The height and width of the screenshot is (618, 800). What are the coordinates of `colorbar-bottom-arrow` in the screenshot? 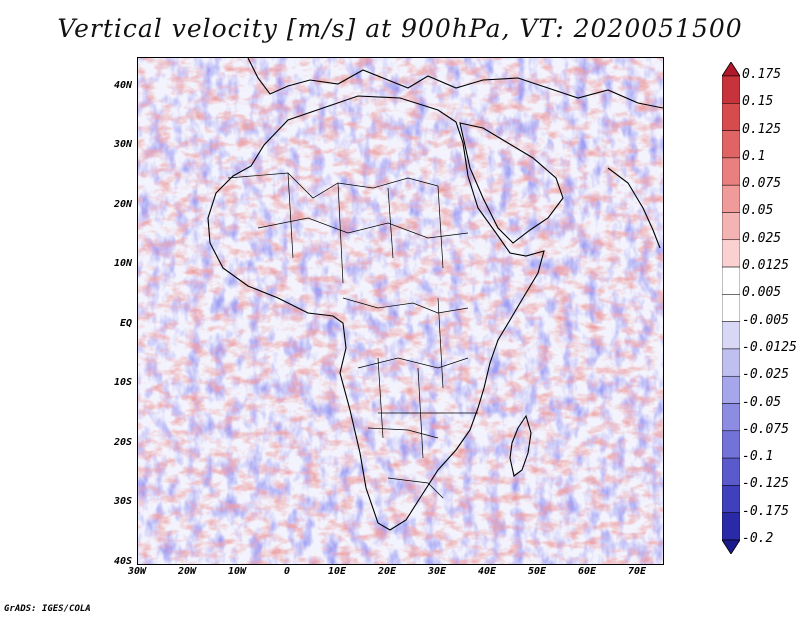 It's located at (731, 546).